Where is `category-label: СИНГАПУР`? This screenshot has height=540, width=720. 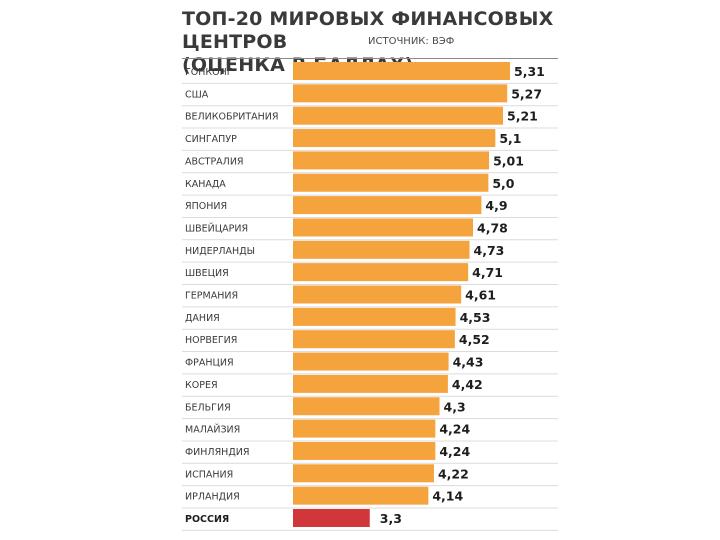 category-label: СИНГАПУР is located at coordinates (211, 139).